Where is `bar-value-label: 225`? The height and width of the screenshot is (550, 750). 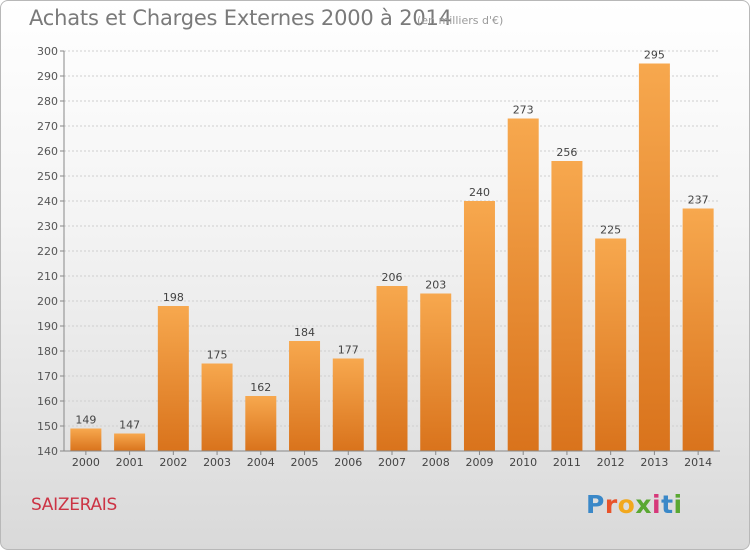
bar-value-label: 225 is located at coordinates (610, 230).